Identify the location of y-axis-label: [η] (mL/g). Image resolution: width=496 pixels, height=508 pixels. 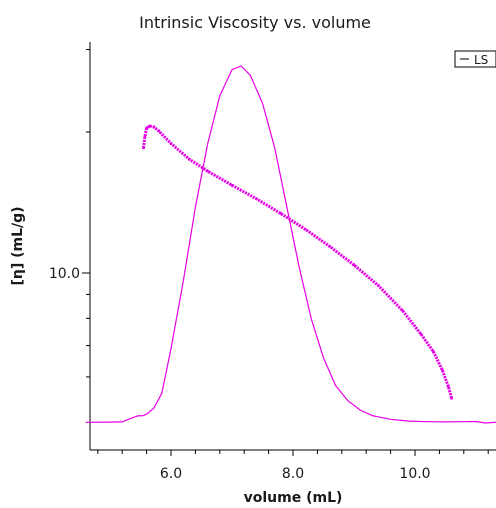
(18, 245).